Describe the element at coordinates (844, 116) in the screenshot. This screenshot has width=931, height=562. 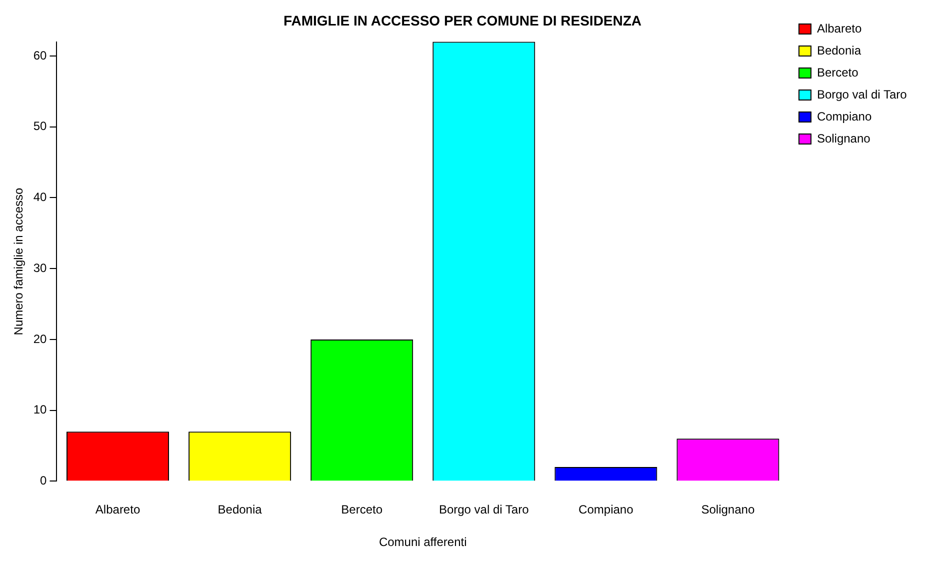
I see `legend-label: Compiano` at that location.